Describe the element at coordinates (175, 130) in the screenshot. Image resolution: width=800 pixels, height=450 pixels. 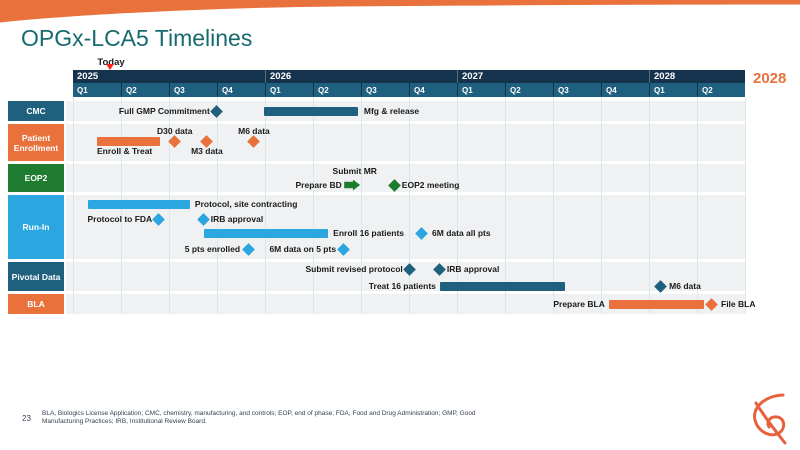
I see `task-label: D30 data` at that location.